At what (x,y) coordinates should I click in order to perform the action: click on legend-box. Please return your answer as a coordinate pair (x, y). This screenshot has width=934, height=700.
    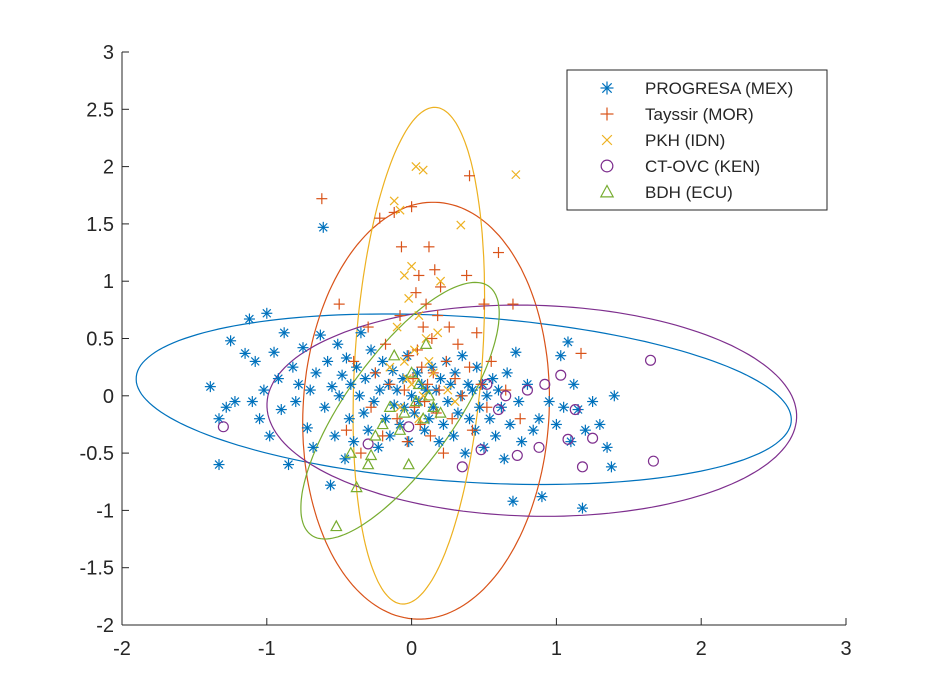
    Looking at the image, I should click on (697, 140).